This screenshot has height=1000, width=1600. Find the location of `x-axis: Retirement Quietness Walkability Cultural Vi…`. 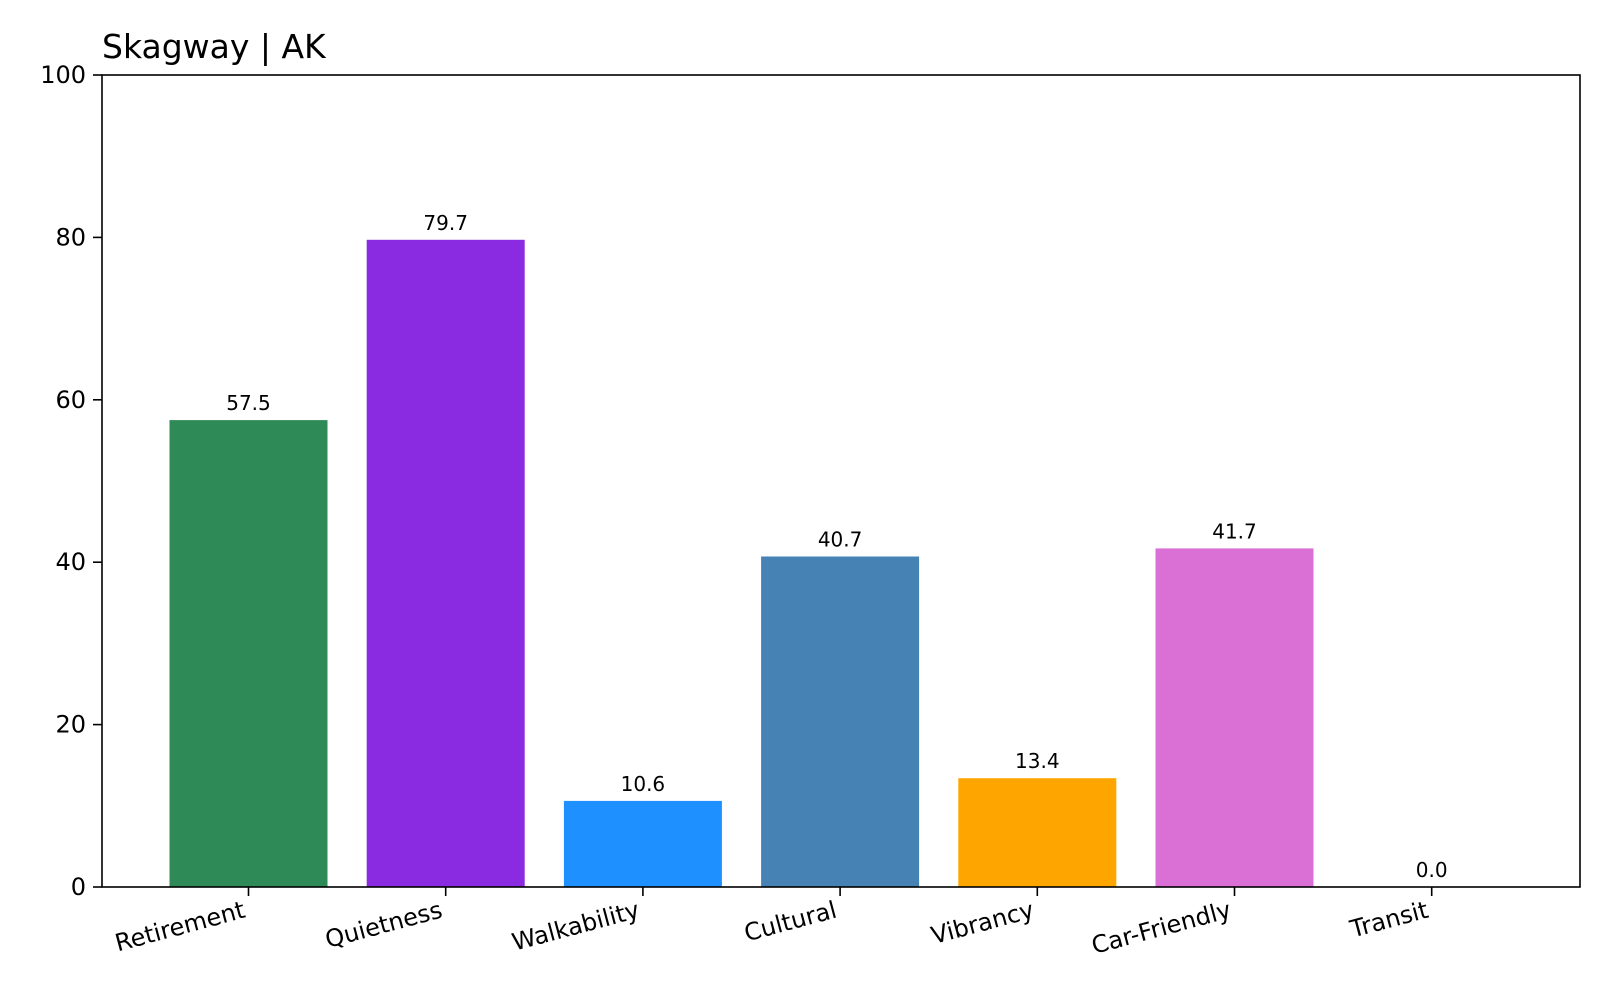

x-axis: Retirement Quietness Walkability Cultural Vi… is located at coordinates (772, 923).